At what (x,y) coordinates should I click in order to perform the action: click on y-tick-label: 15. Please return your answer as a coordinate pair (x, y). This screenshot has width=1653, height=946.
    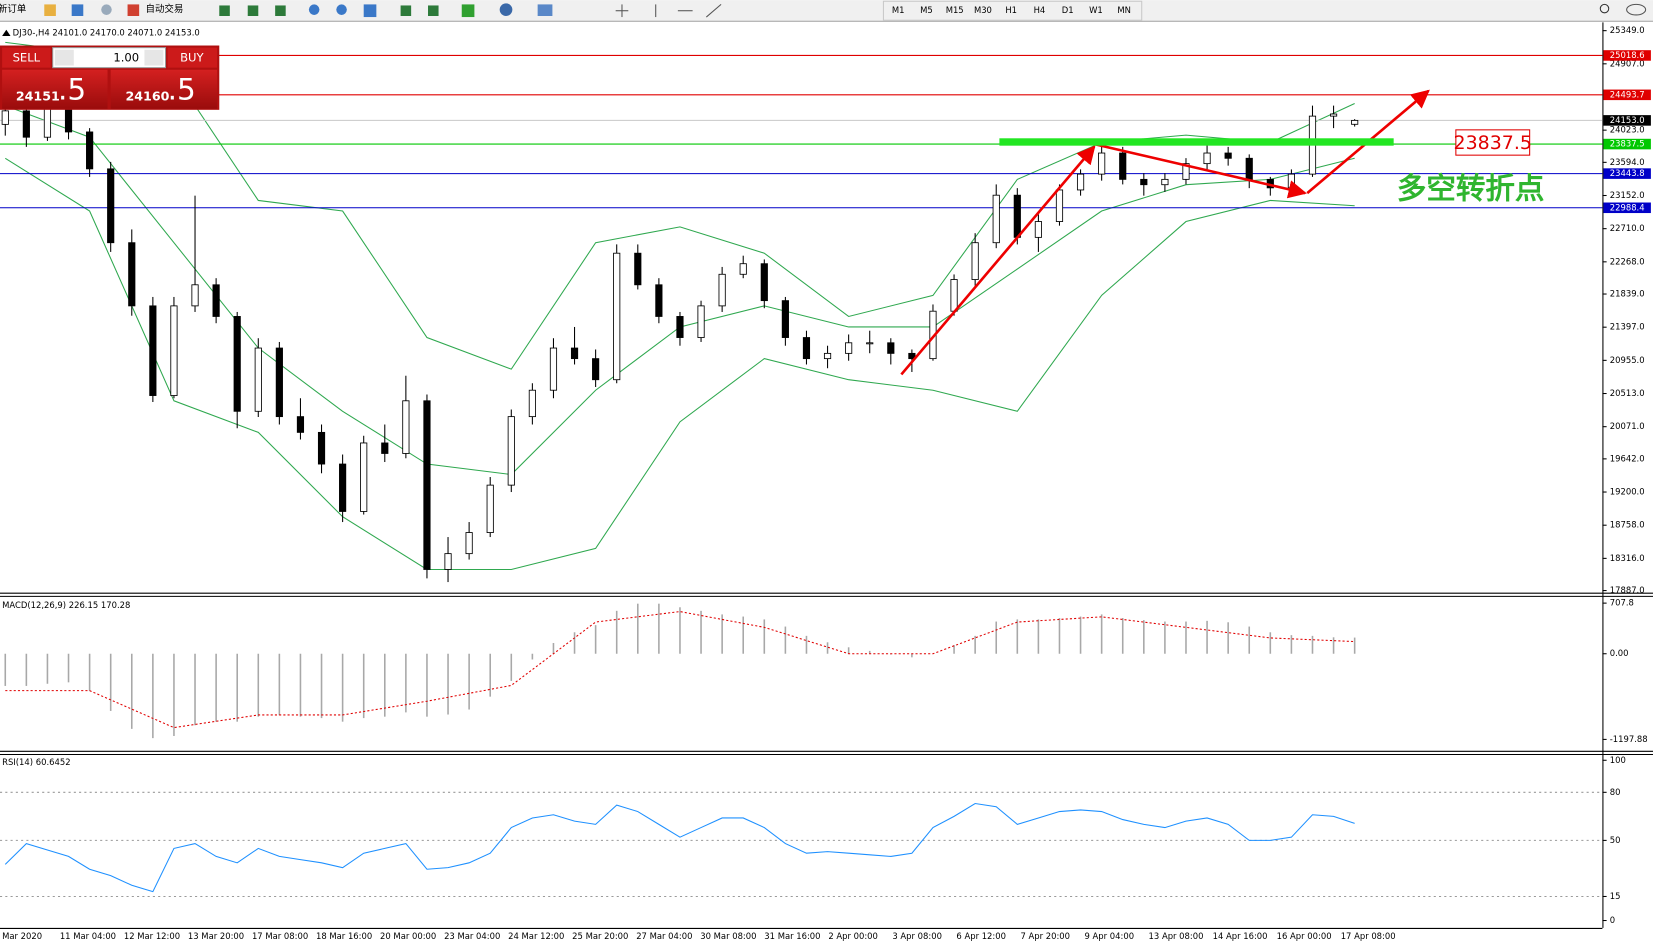
    Looking at the image, I should click on (1615, 896).